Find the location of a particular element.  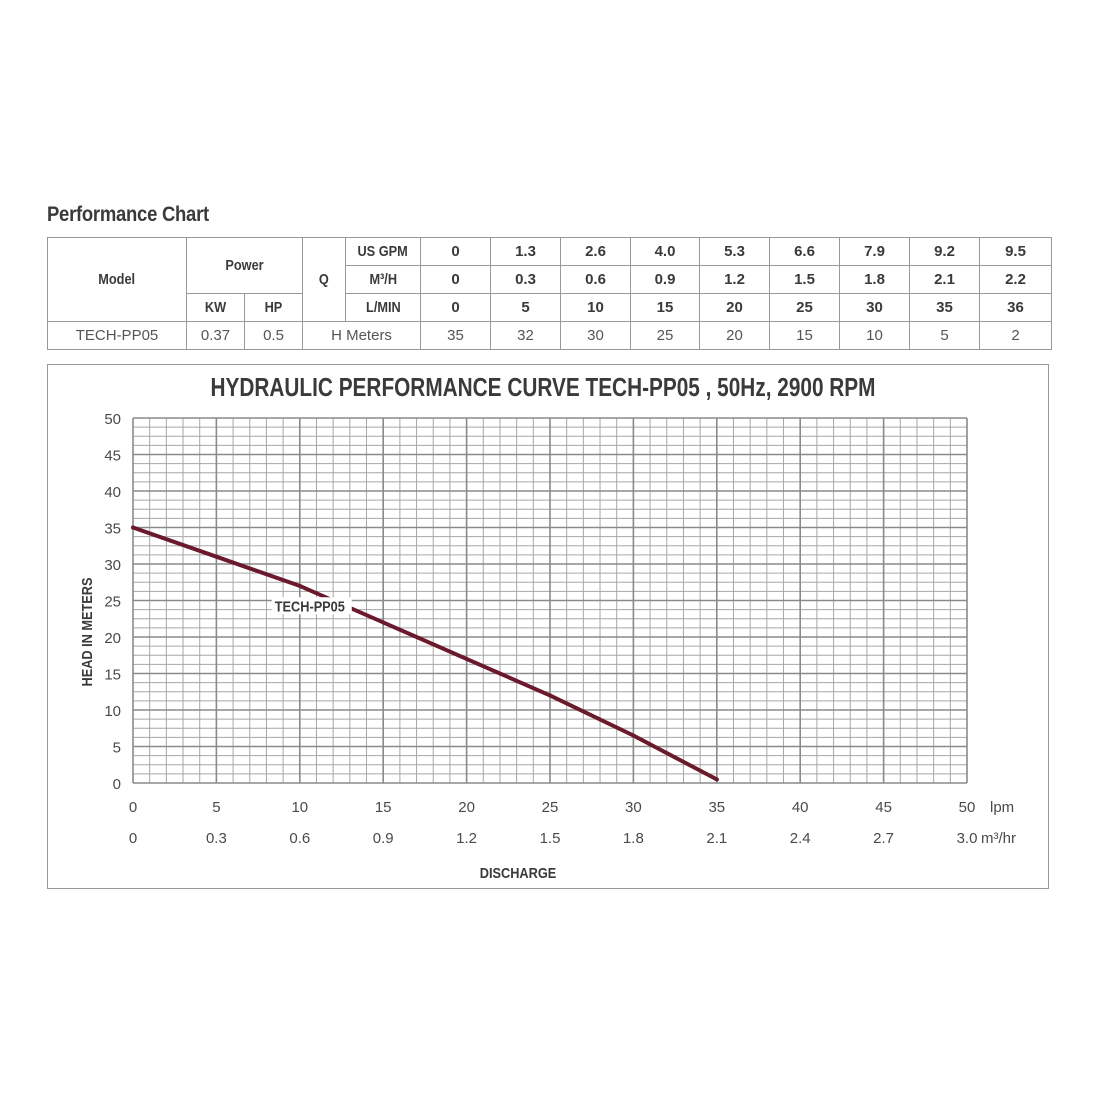

series-label: TECH-PP05 is located at coordinates (310, 605).